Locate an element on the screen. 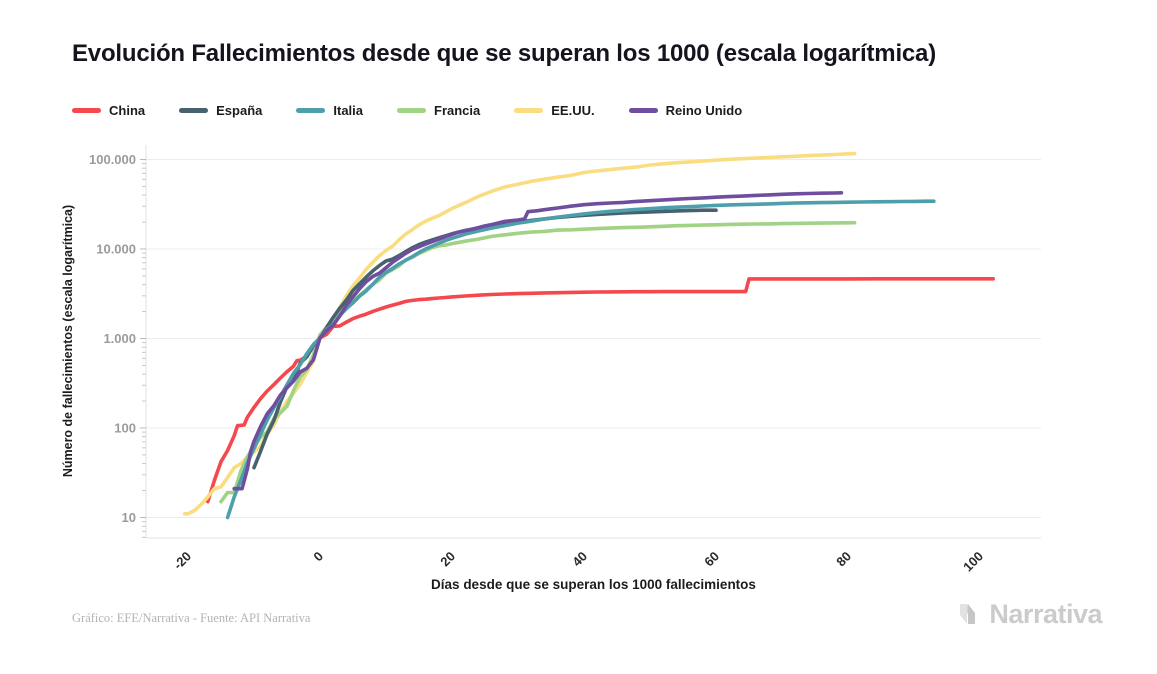 The height and width of the screenshot is (674, 1157). narrativa-logo-text: Narrativa is located at coordinates (1045, 613).